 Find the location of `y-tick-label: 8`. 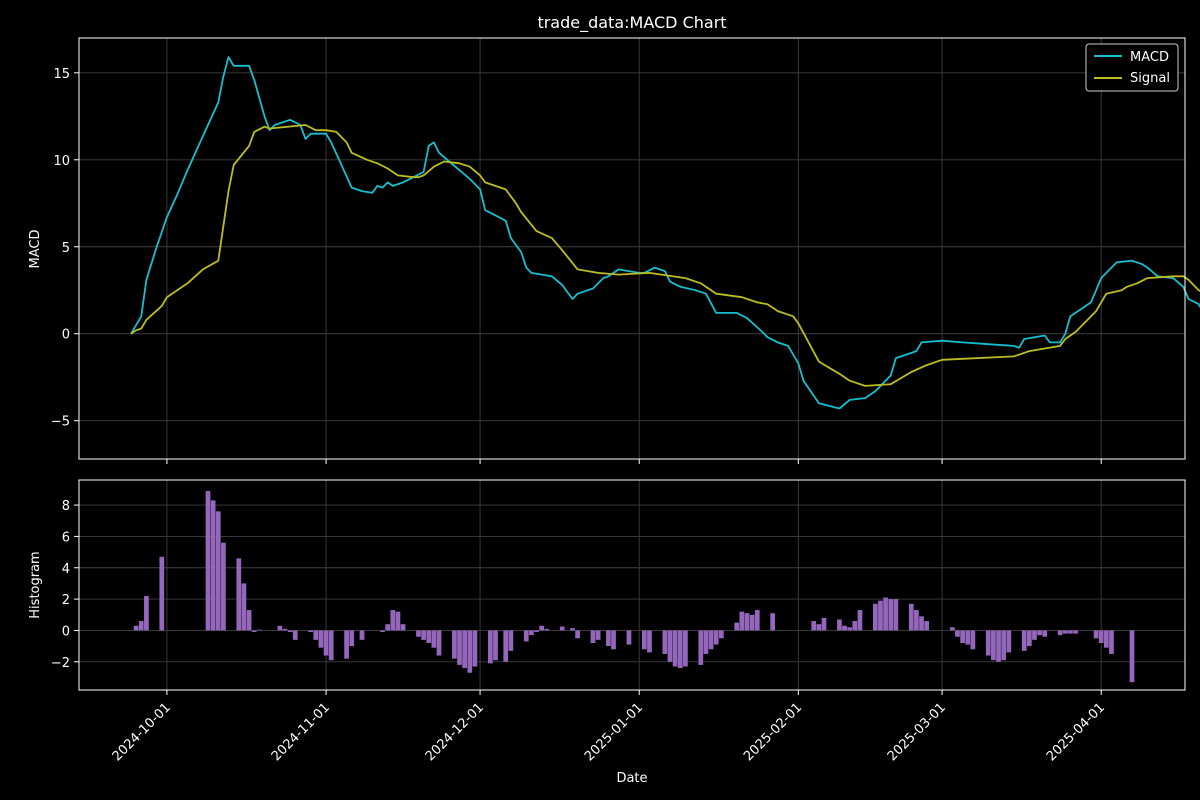

y-tick-label: 8 is located at coordinates (66, 506).